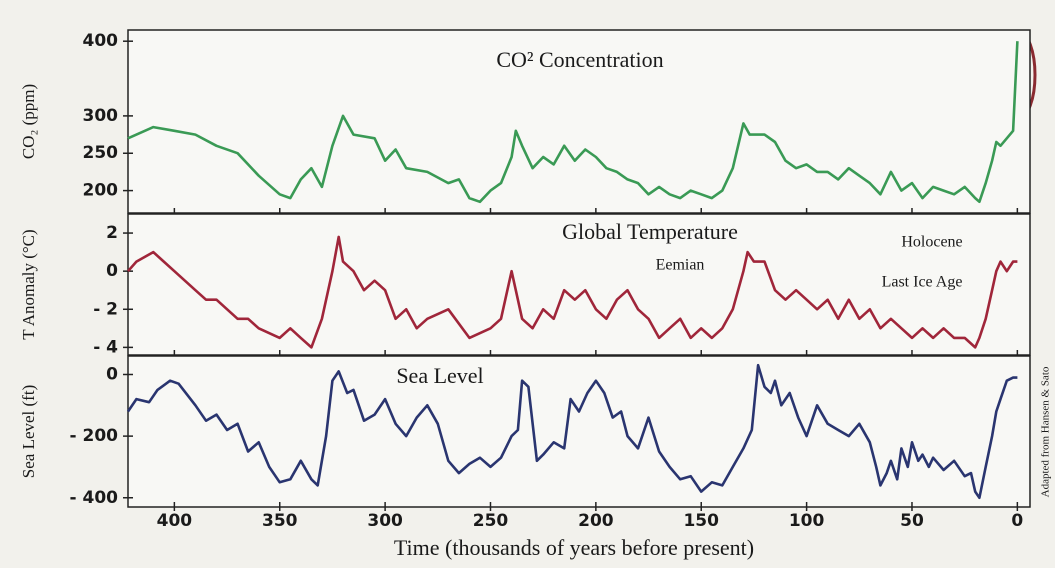 The height and width of the screenshot is (568, 1055). What do you see at coordinates (28, 121) in the screenshot?
I see `y-axis-label: CO₂ (ppm)` at bounding box center [28, 121].